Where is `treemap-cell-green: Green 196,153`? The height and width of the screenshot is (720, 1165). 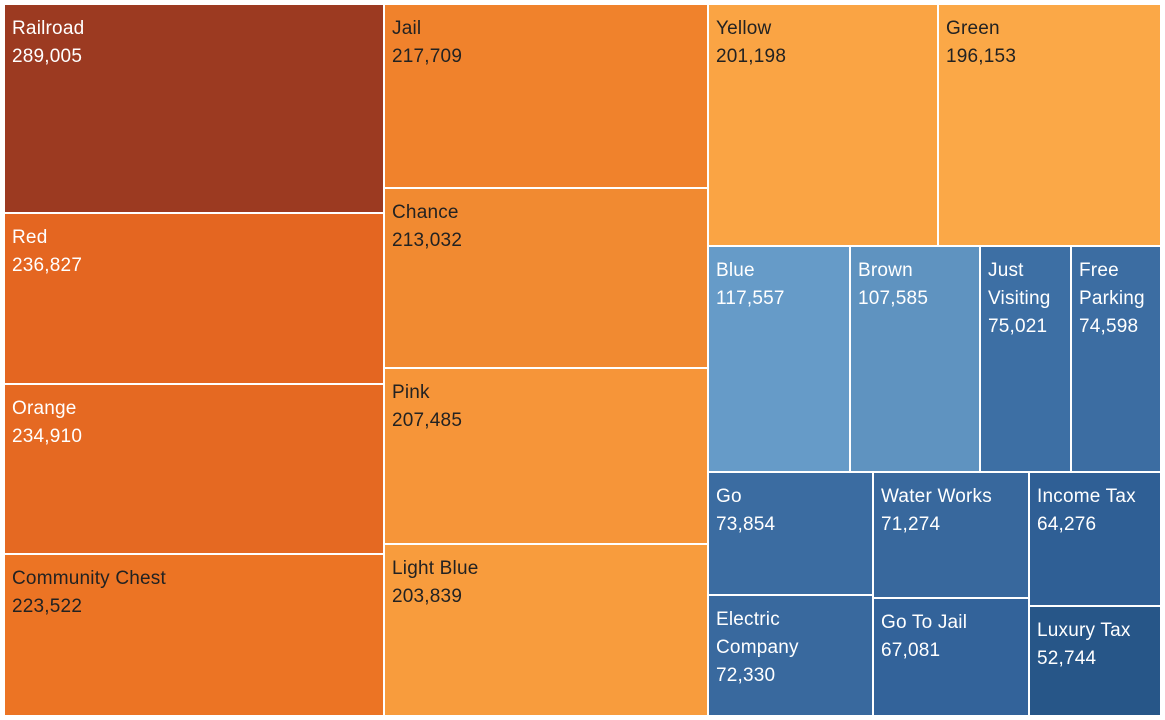
treemap-cell-green: Green 196,153 is located at coordinates (1049, 125).